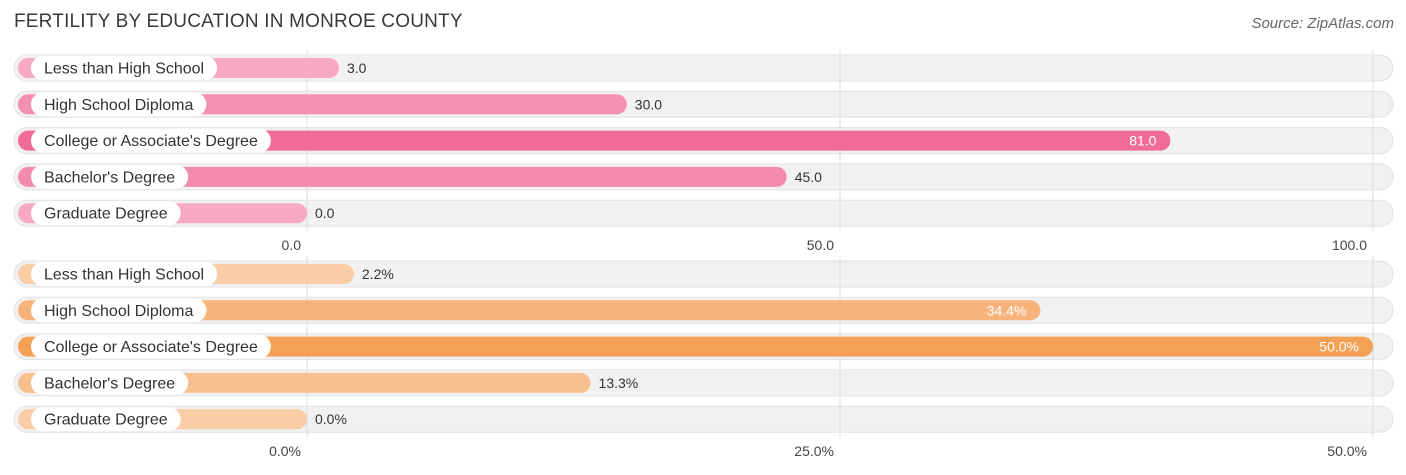 The width and height of the screenshot is (1406, 475). I want to click on source-label: Source: ZipAtlas.com, so click(1322, 23).